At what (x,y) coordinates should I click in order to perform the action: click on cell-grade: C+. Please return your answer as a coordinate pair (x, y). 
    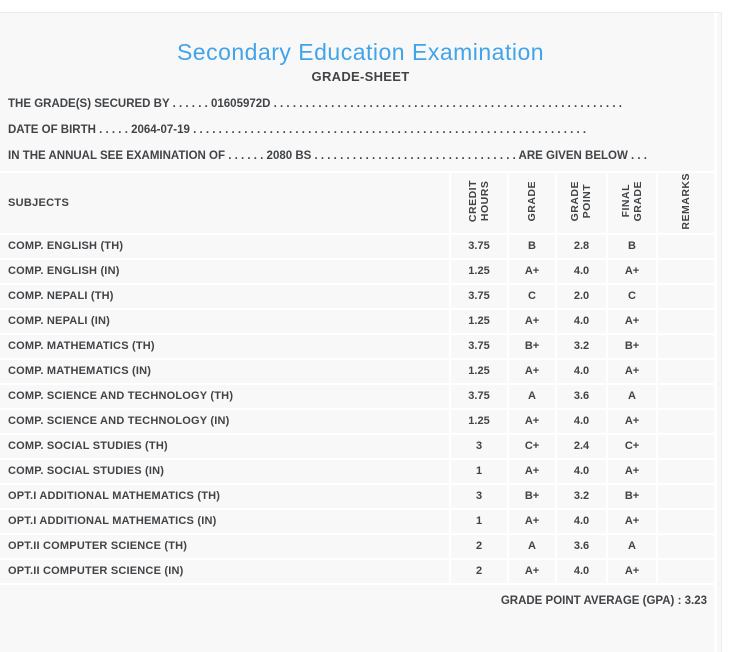
    Looking at the image, I should click on (531, 446).